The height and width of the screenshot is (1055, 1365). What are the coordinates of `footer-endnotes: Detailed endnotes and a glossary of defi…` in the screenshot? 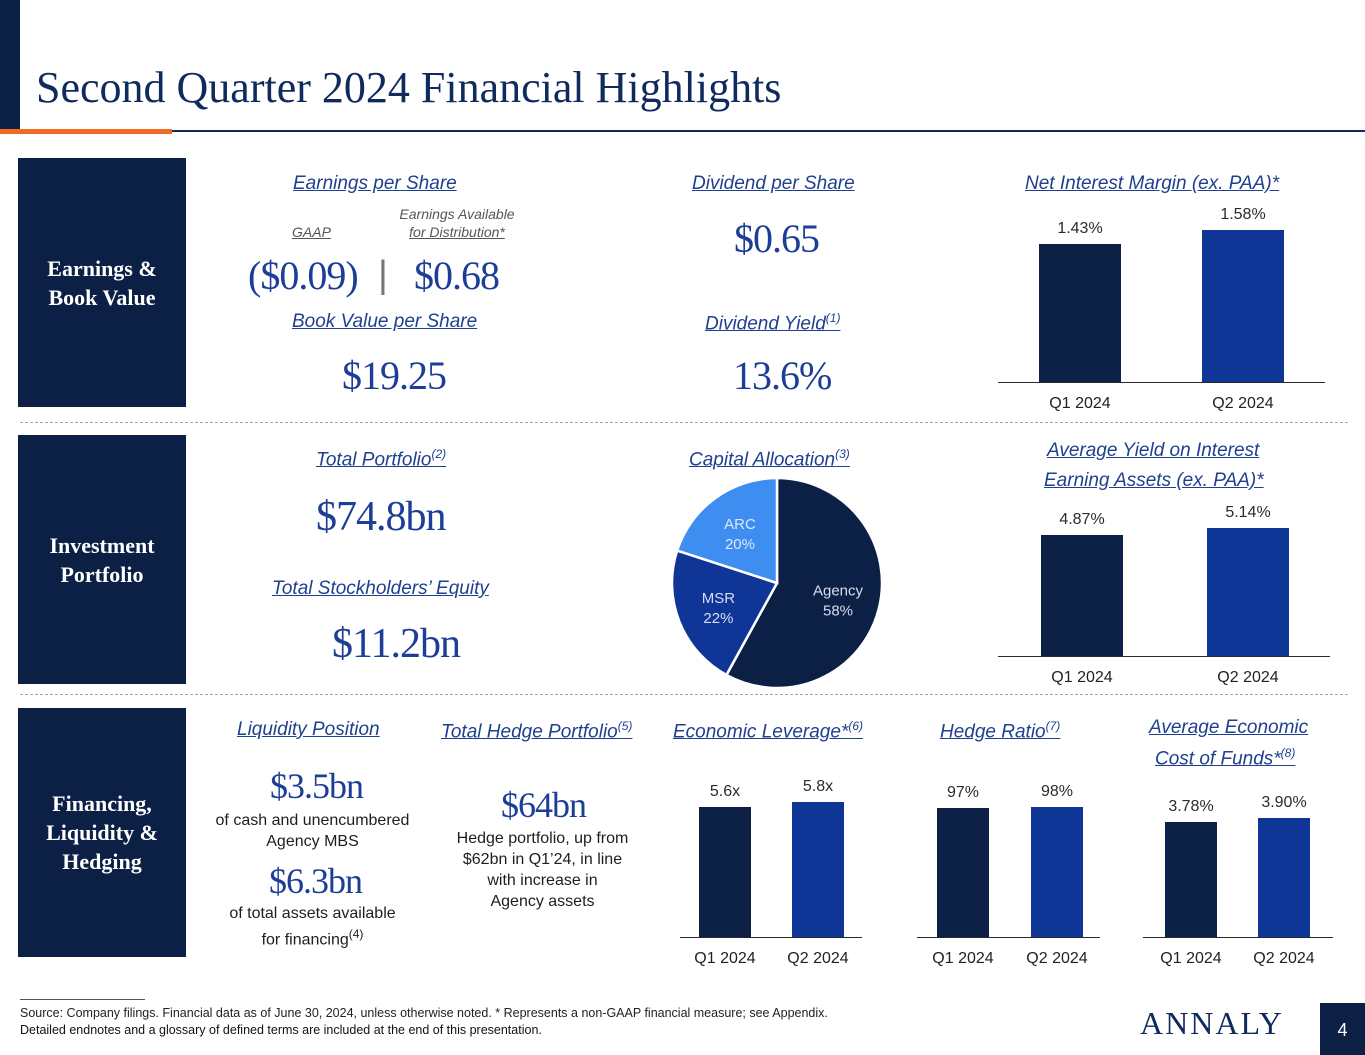 It's located at (281, 1030).